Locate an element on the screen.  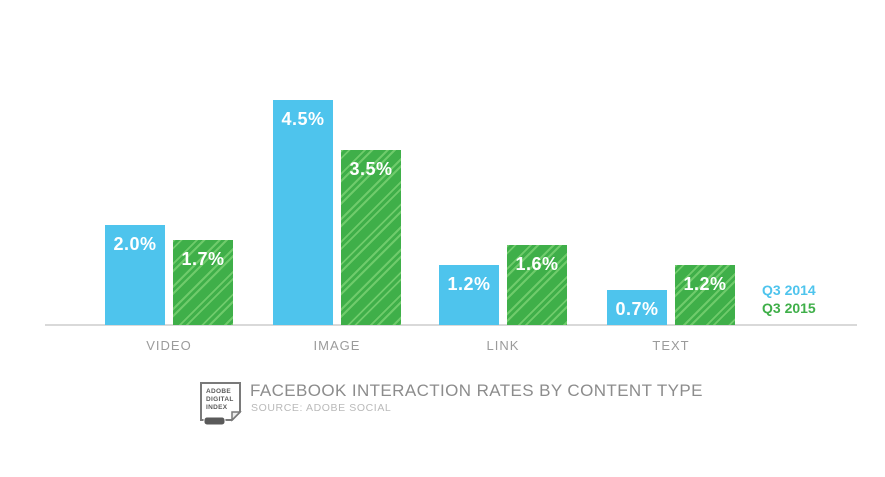
bar-text-q3-2014: 0.7% is located at coordinates (637, 307).